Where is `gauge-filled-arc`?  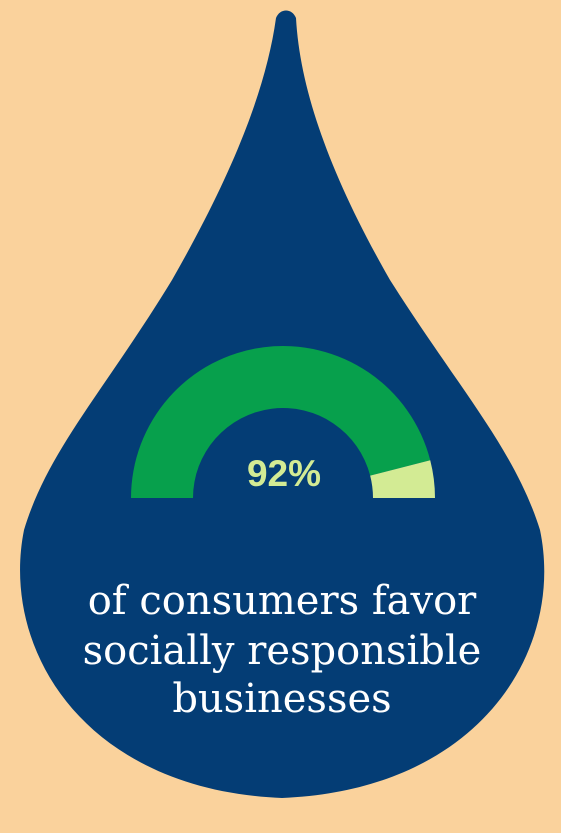
gauge-filled-arc is located at coordinates (281, 422).